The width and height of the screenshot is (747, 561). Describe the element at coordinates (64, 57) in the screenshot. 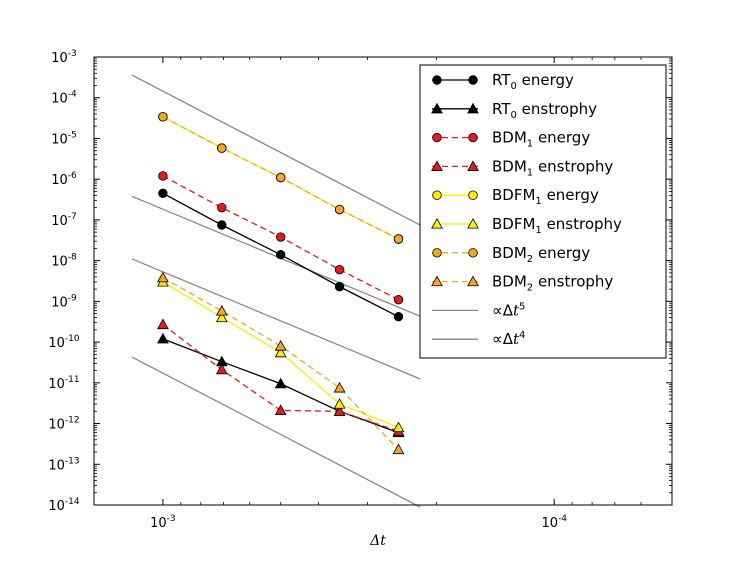

I see `y-tick-label-1: 10⁻³` at that location.